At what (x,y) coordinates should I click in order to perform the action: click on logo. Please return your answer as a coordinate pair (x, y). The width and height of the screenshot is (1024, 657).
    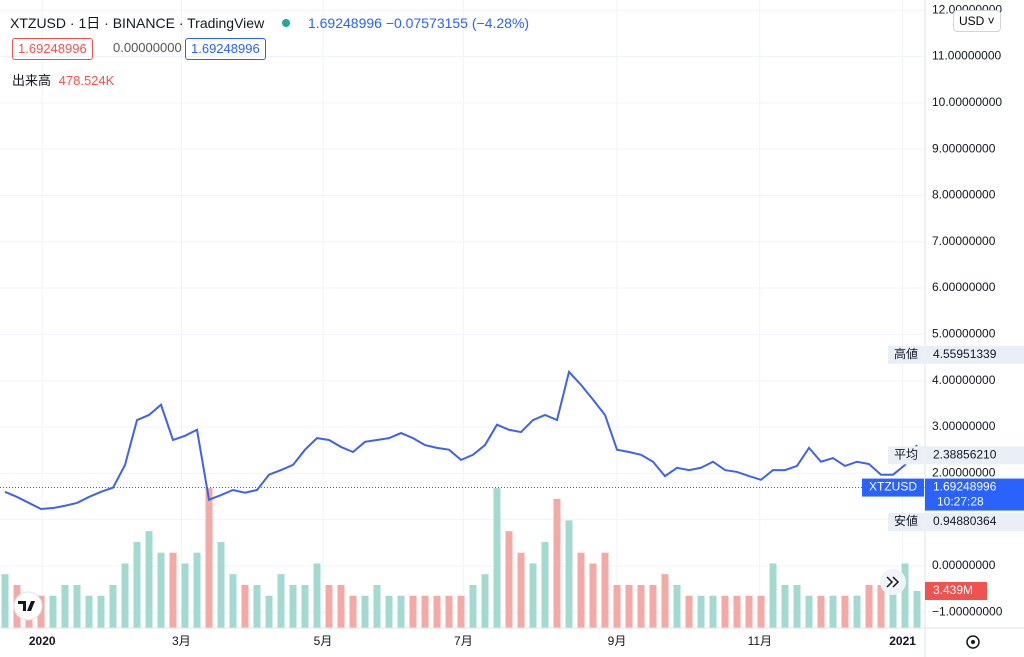
    Looking at the image, I should click on (28, 606).